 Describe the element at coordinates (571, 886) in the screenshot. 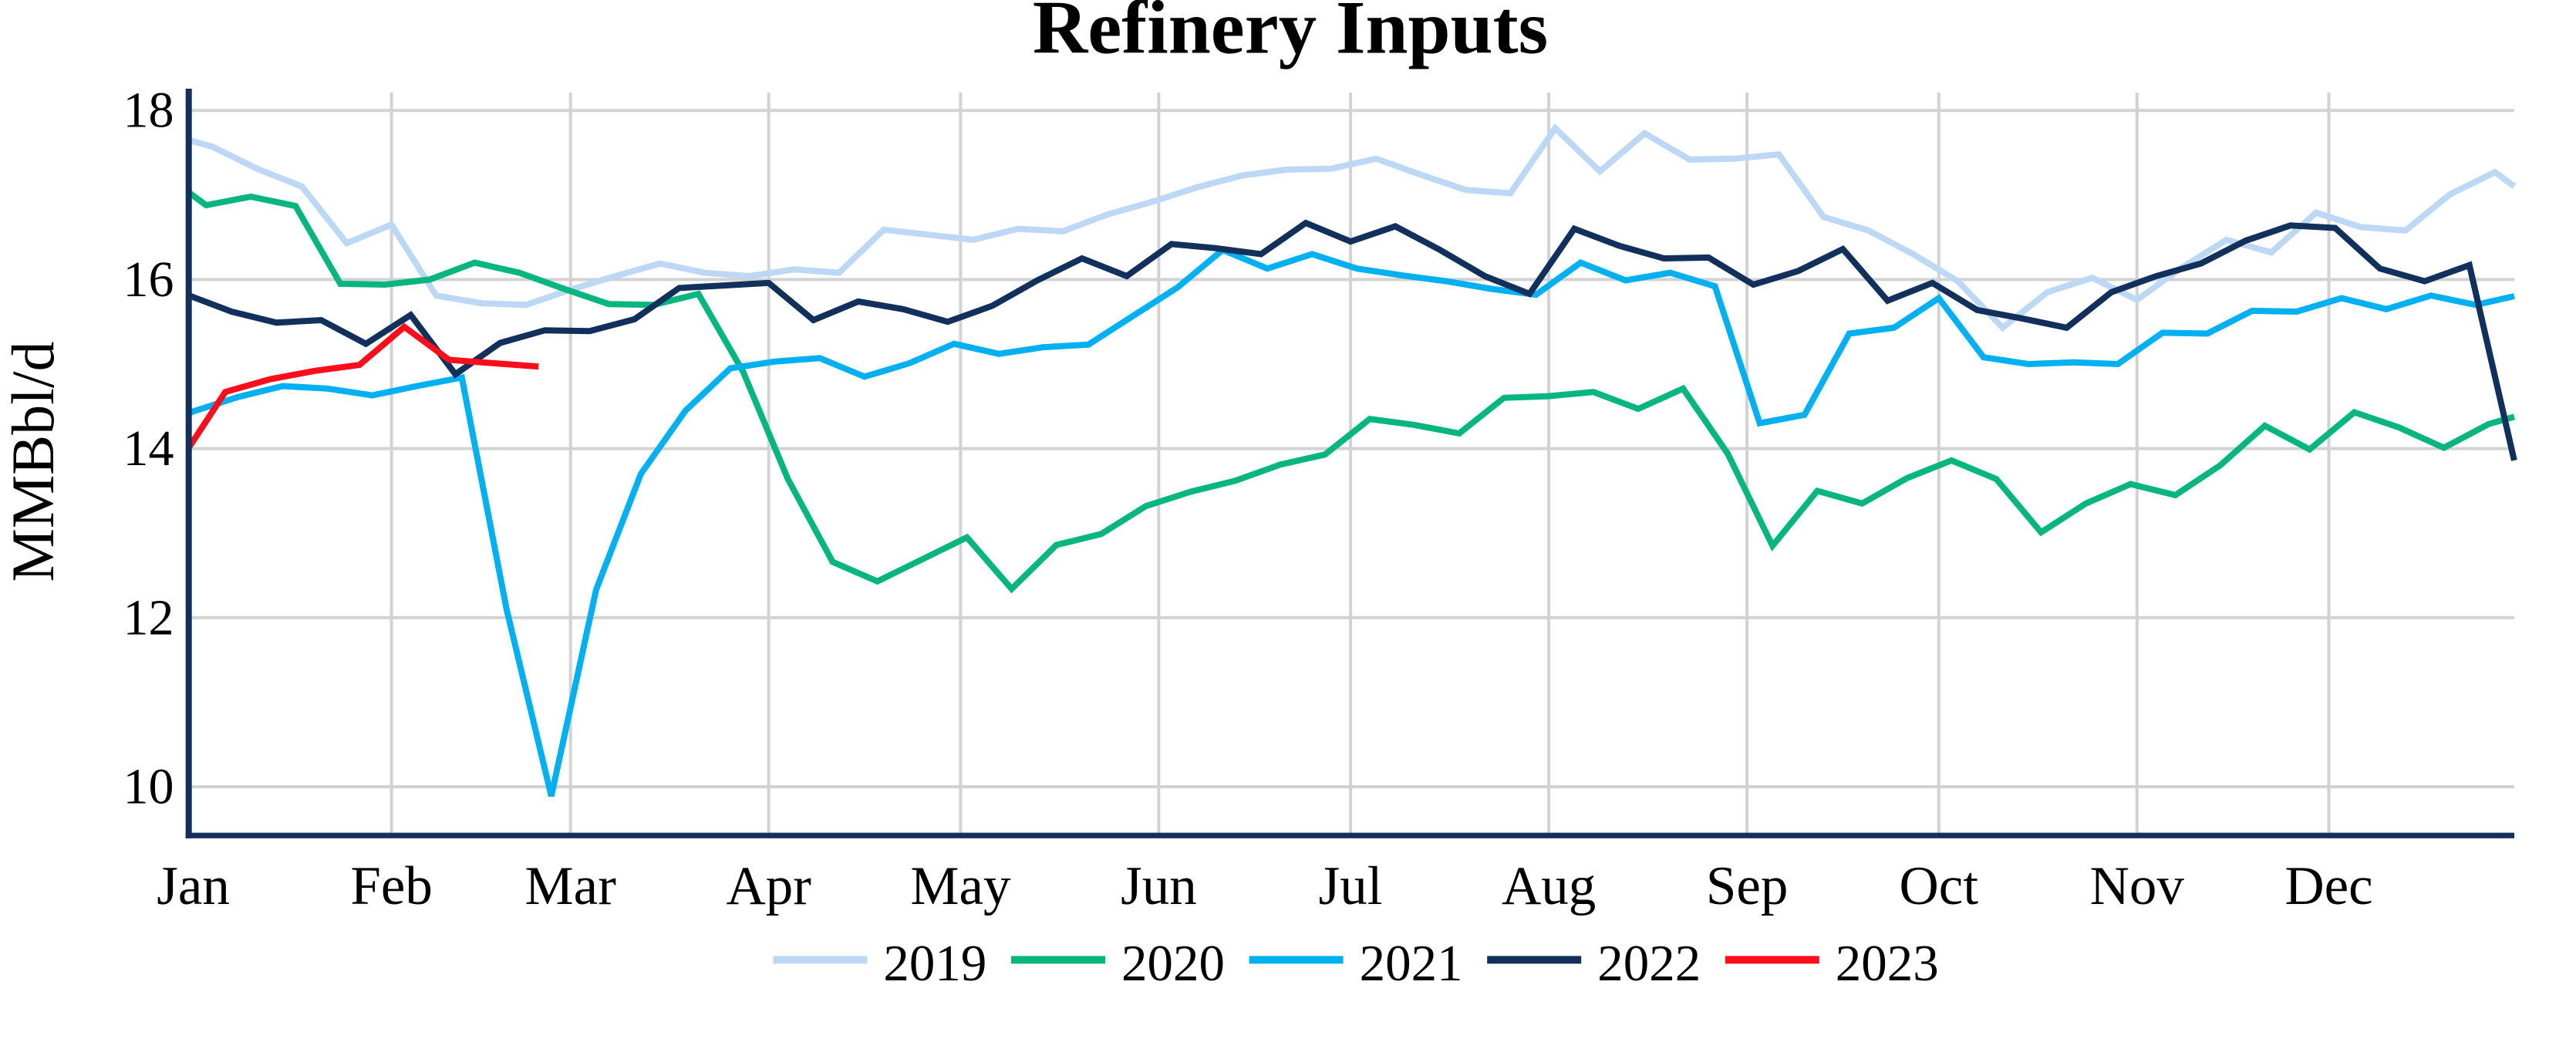

I see `svg-text: Mar` at that location.